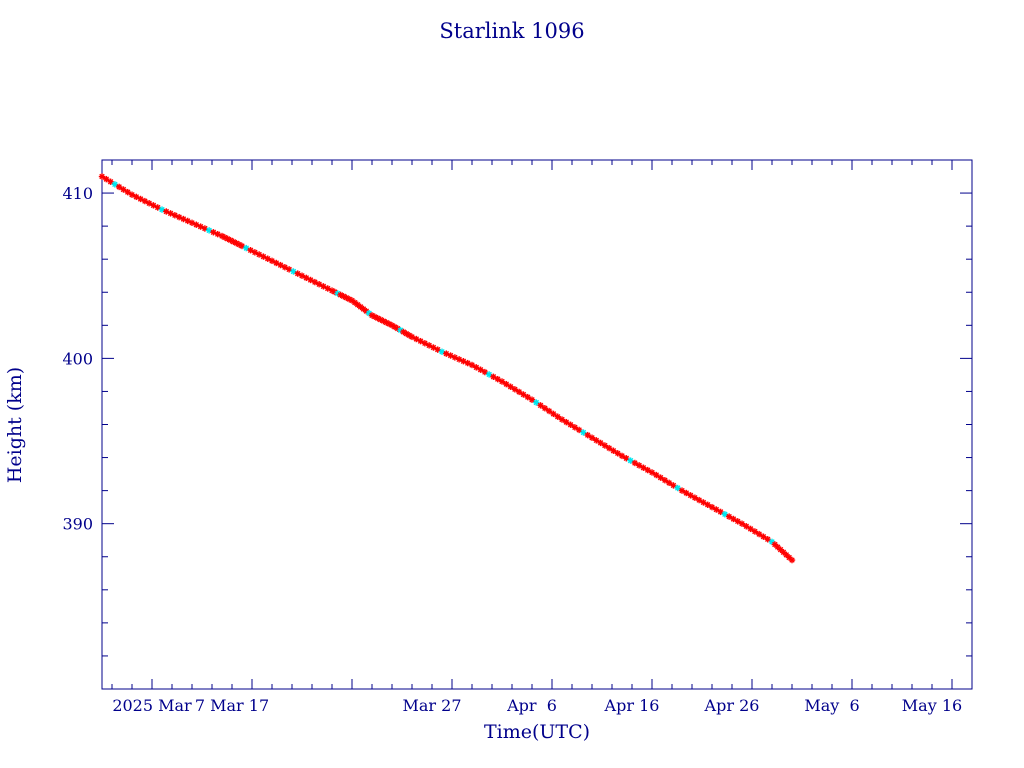  I want to click on x-tick-label: 2025 Mar, so click(152, 705).